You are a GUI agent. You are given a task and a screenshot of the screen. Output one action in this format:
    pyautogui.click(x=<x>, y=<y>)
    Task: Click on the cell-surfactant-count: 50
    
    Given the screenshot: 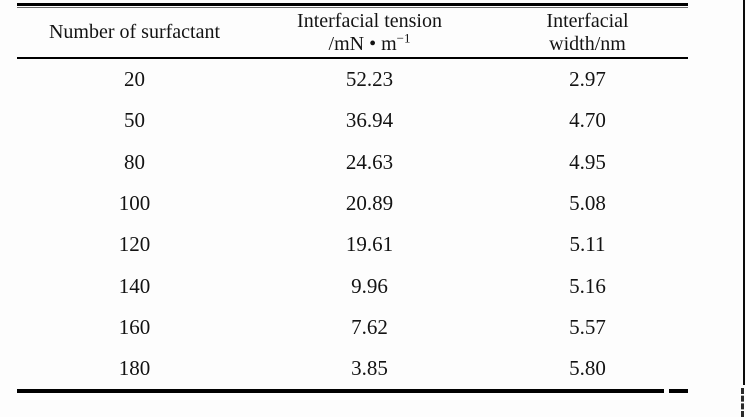 What is the action you would take?
    pyautogui.click(x=134, y=120)
    